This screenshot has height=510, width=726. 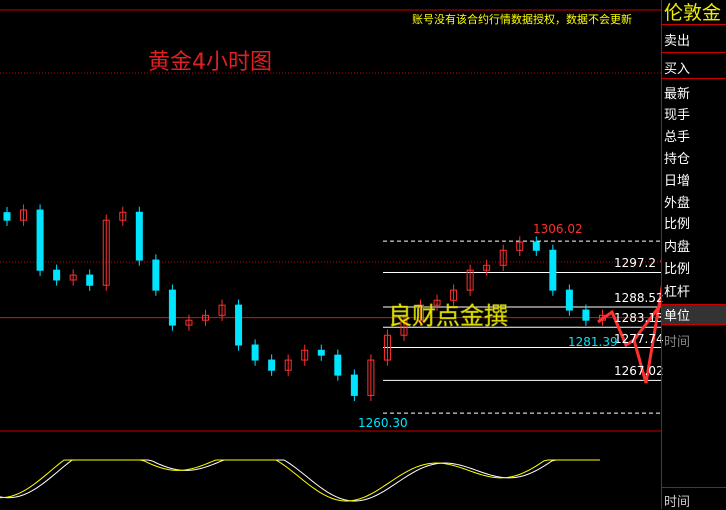 What do you see at coordinates (677, 203) in the screenshot?
I see `sidebar-item: 外盘` at bounding box center [677, 203].